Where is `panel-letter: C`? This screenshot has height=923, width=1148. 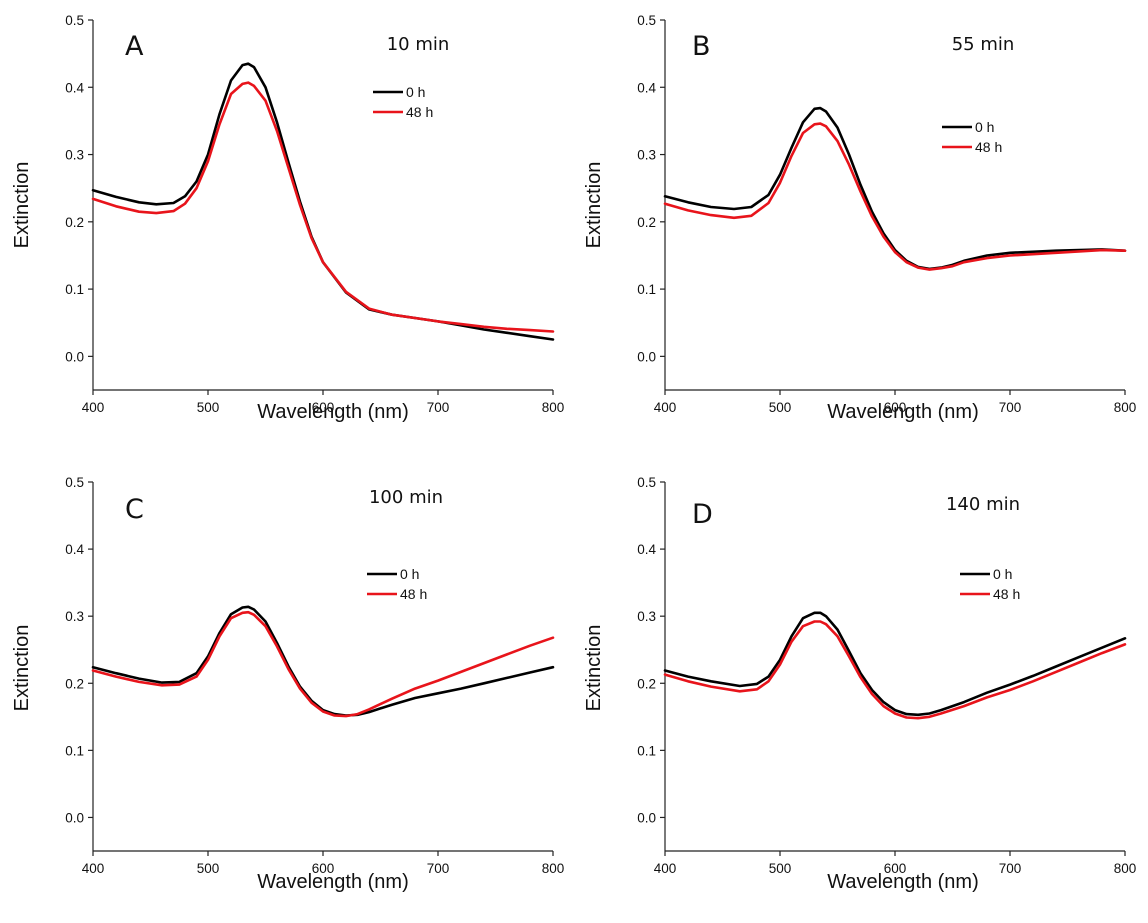
panel-letter: C is located at coordinates (134, 509).